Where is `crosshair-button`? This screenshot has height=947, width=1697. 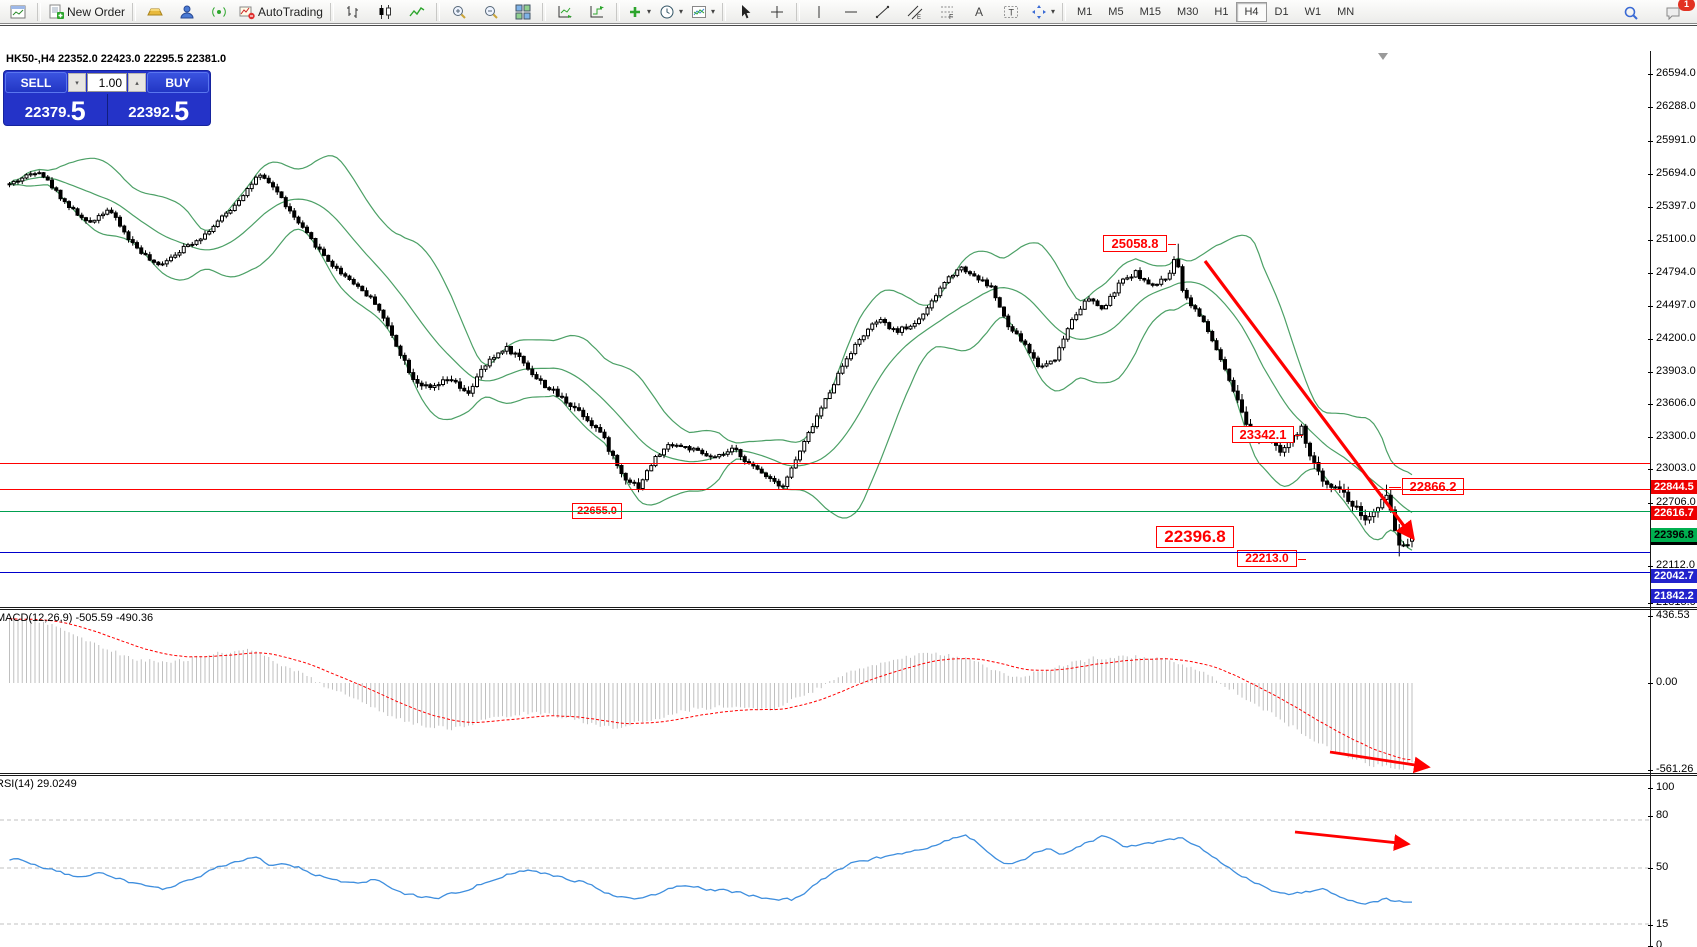 crosshair-button is located at coordinates (777, 12).